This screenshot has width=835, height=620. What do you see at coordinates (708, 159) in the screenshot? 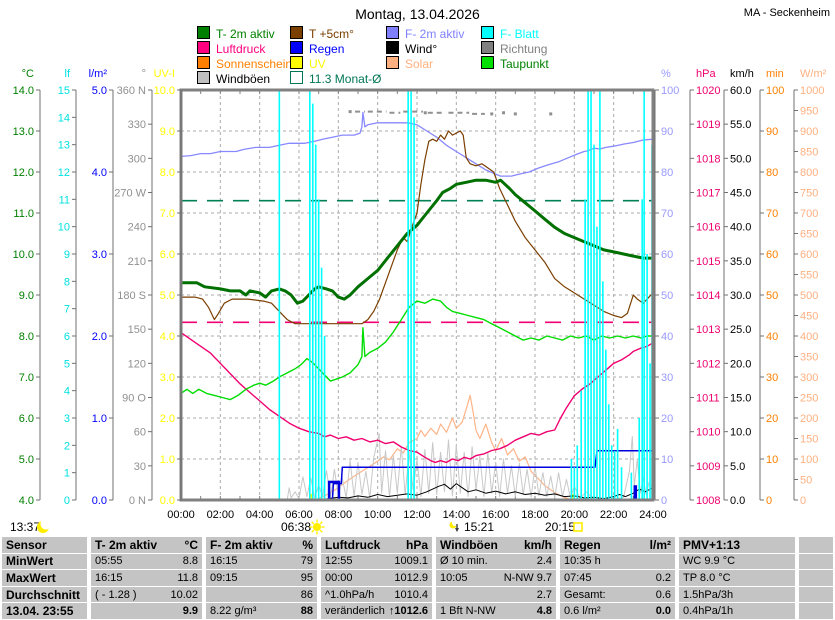
I see `svg-text: 1018` at bounding box center [708, 159].